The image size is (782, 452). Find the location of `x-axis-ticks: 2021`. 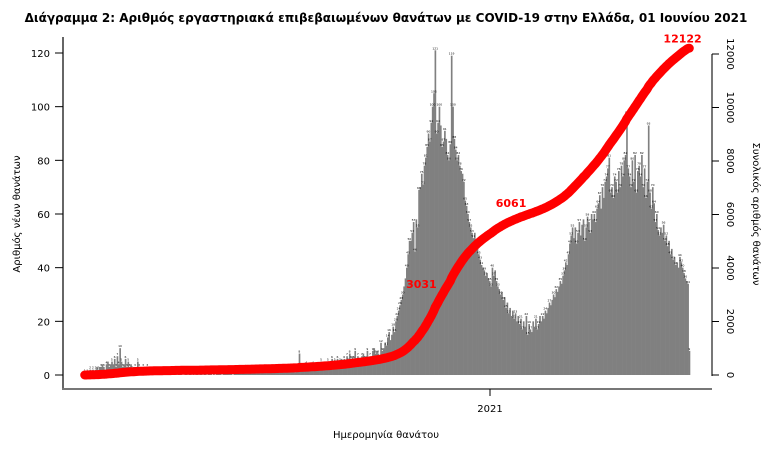

x-axis-ticks: 2021 is located at coordinates (490, 402).